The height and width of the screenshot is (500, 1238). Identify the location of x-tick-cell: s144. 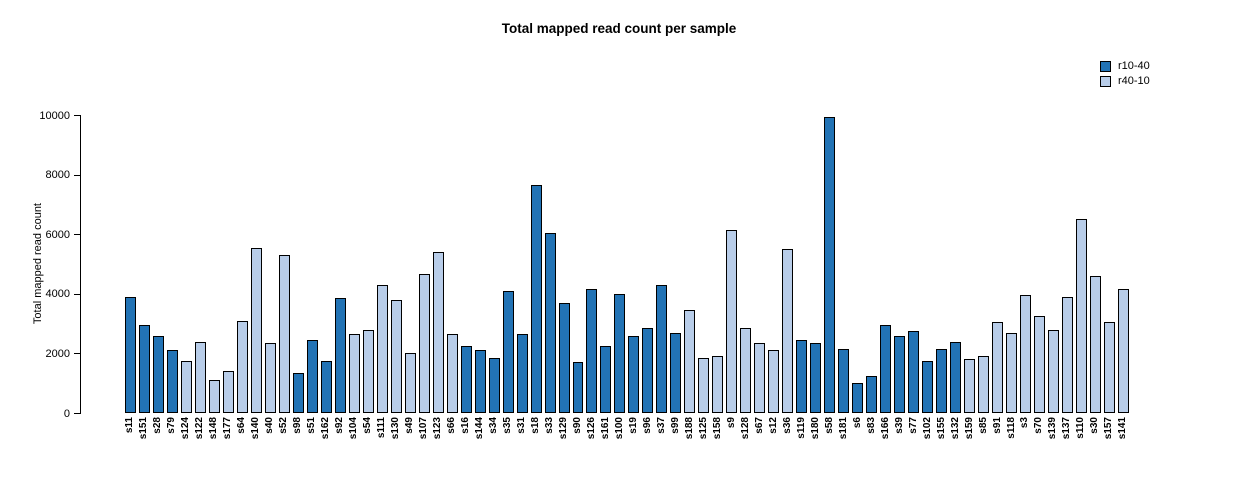
(480, 446).